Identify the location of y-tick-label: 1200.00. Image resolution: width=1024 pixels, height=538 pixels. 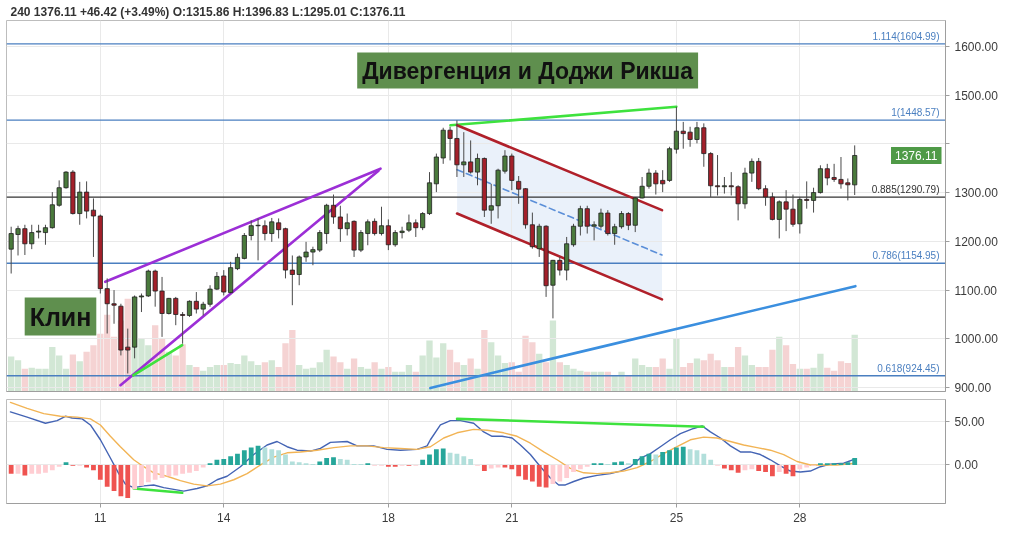
(976, 241).